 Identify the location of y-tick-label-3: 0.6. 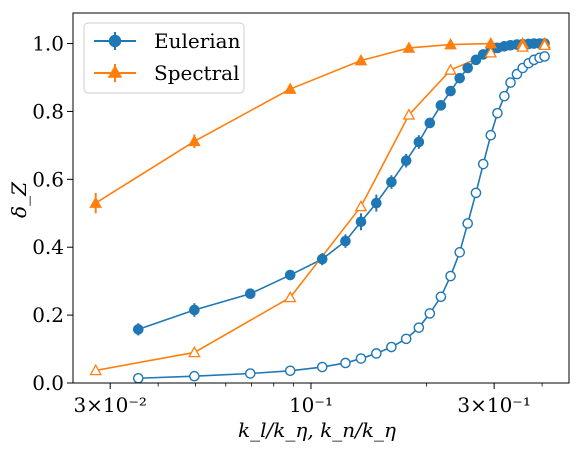
(48, 179).